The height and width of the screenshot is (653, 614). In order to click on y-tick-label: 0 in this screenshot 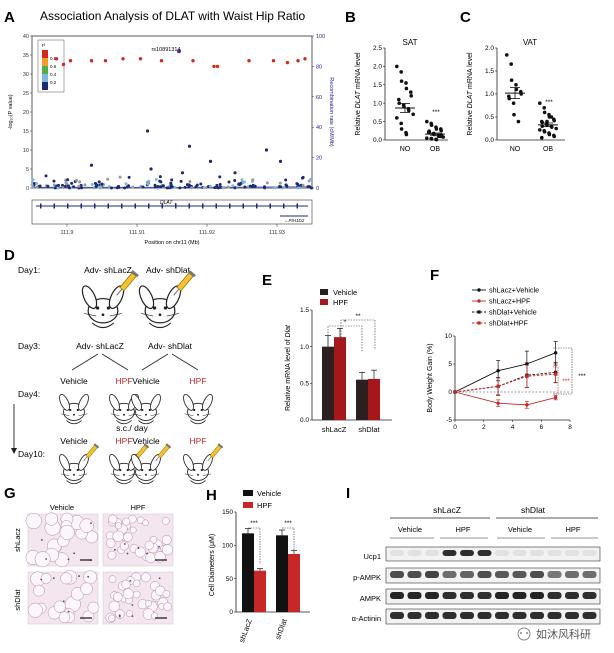, I will do `click(27, 189)`.